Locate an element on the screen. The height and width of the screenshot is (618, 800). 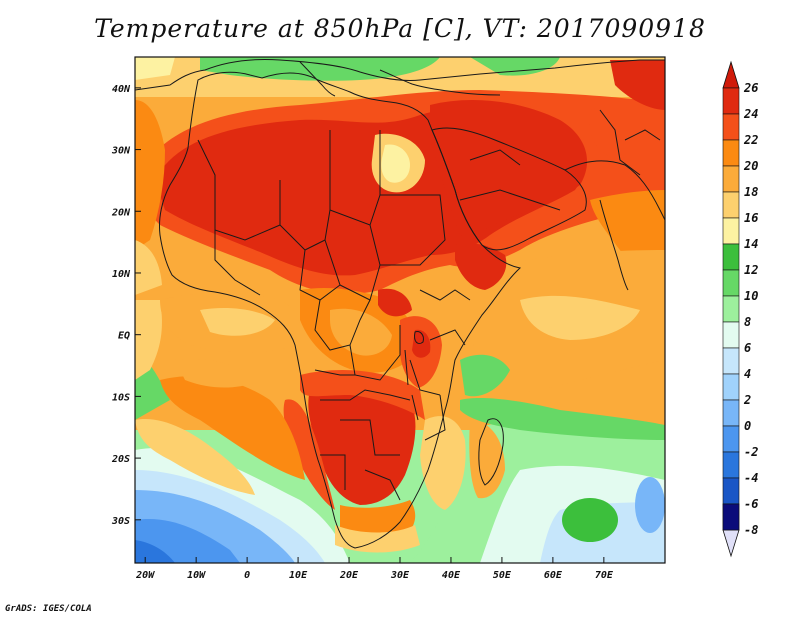
colorbar-label: 6 is located at coordinates (747, 348).